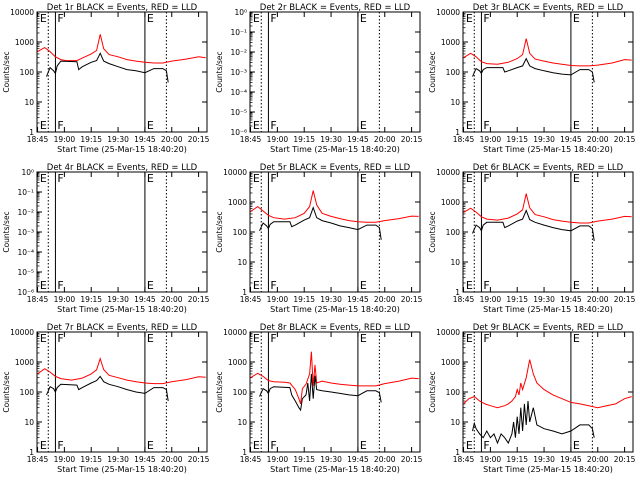 The height and width of the screenshot is (480, 640). Describe the element at coordinates (122, 168) in the screenshot. I see `chart-title: Det 4r BLACK = Events, RED = LLD` at that location.